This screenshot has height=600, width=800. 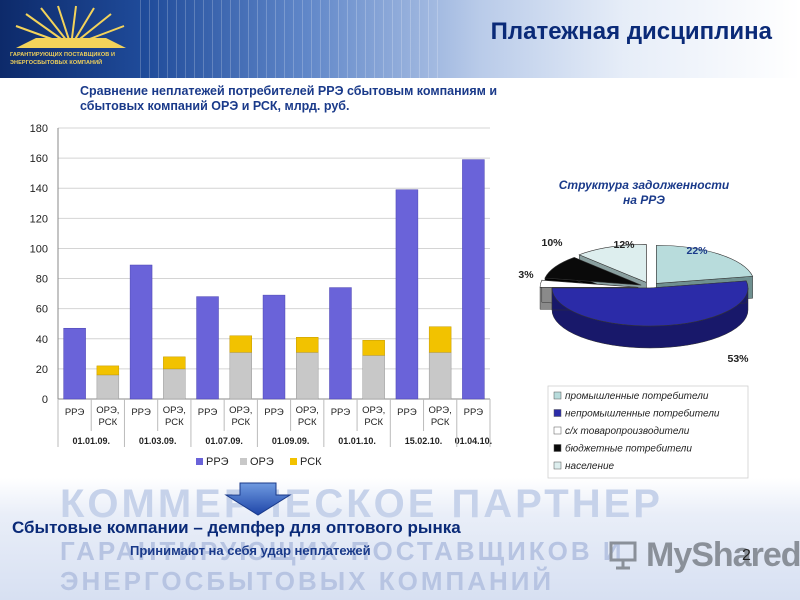 I want to click on date-label: 01.04.10., so click(x=474, y=441).